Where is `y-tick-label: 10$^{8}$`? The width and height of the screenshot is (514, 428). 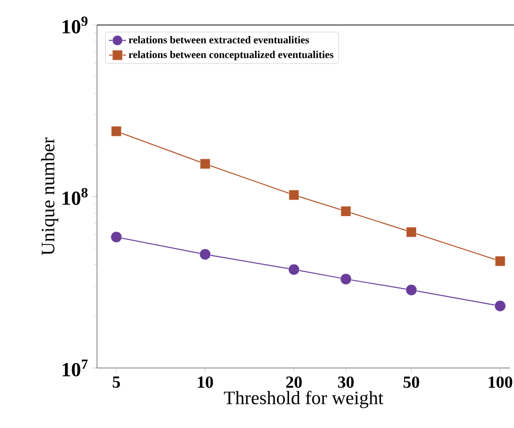
y-tick-label: 10$^{8}$ is located at coordinates (75, 196).